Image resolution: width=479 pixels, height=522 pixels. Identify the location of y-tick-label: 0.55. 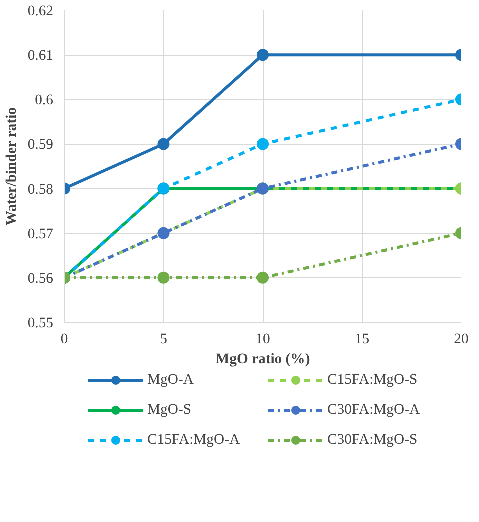
(41, 324).